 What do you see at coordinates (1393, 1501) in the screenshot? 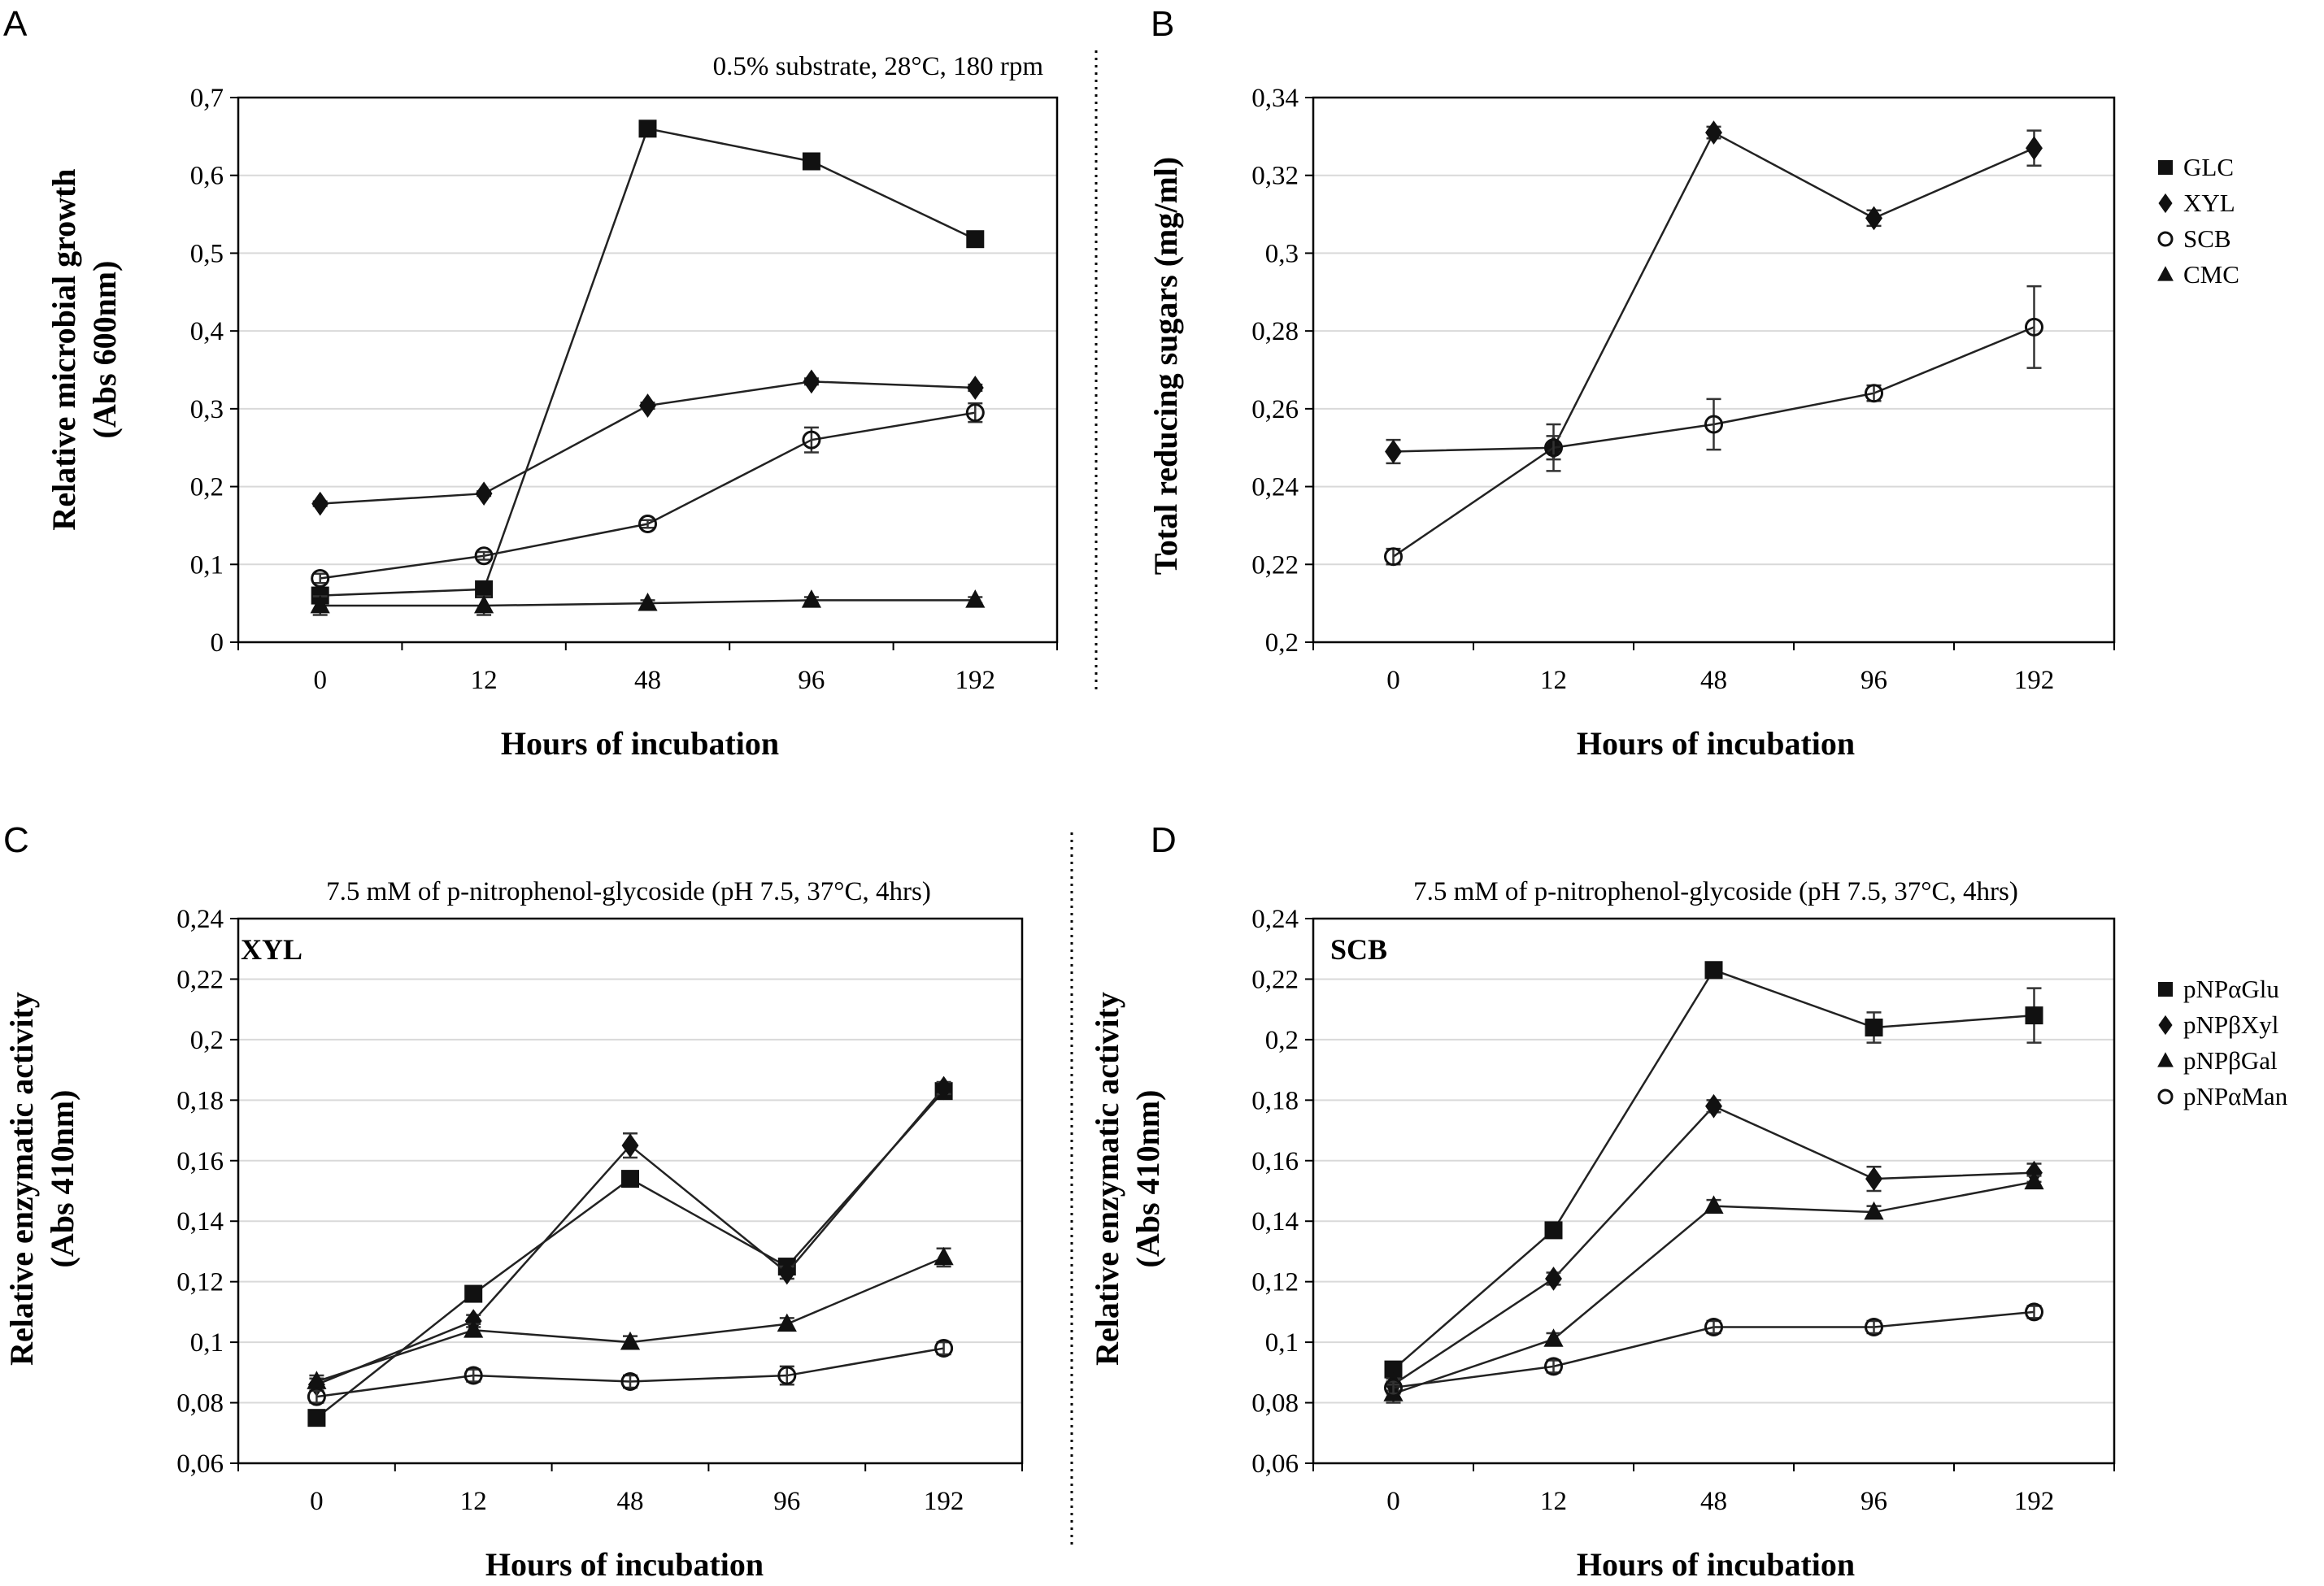
I see `chart-d-x-tick-label: 0` at bounding box center [1393, 1501].